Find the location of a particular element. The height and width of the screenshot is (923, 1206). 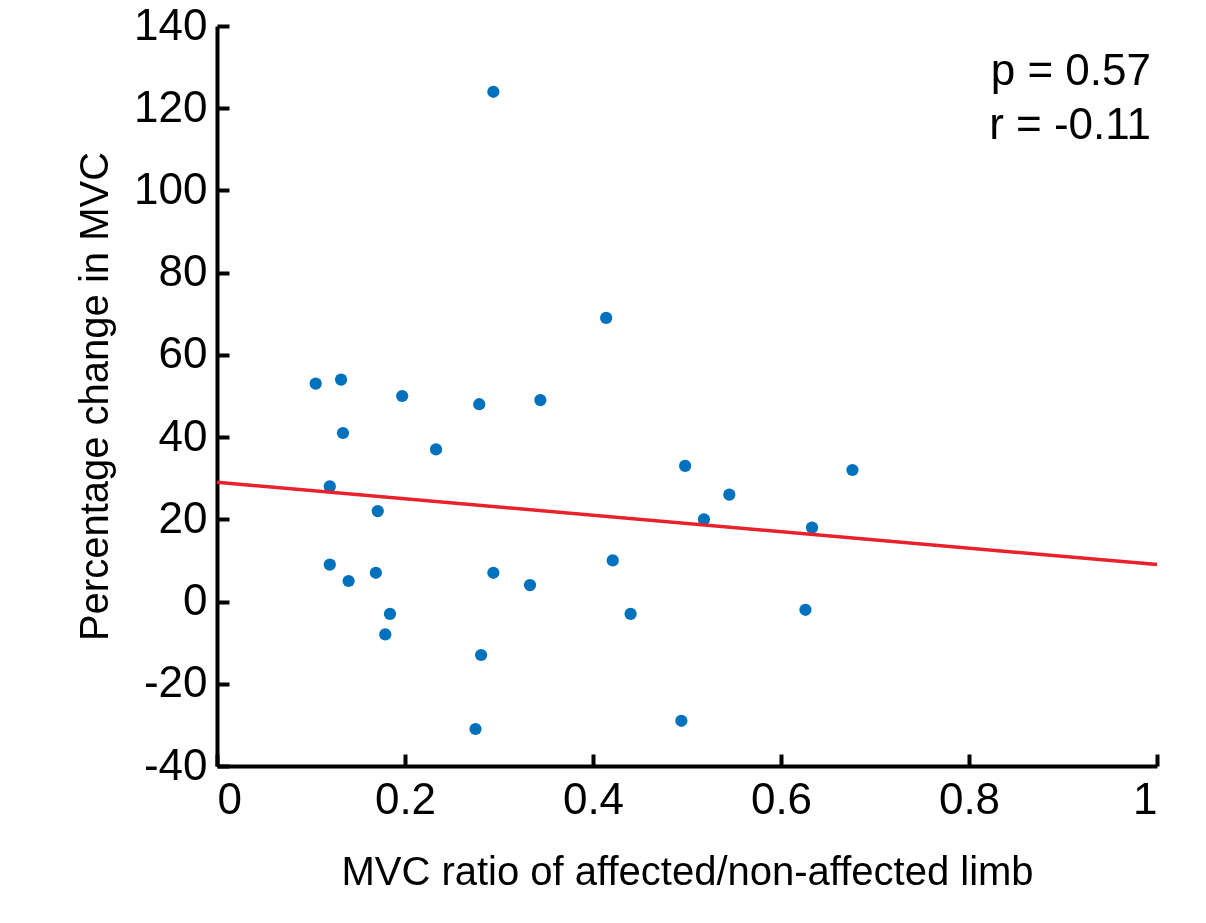

y-axis-title: Percentage change in MVC is located at coordinates (94, 396).